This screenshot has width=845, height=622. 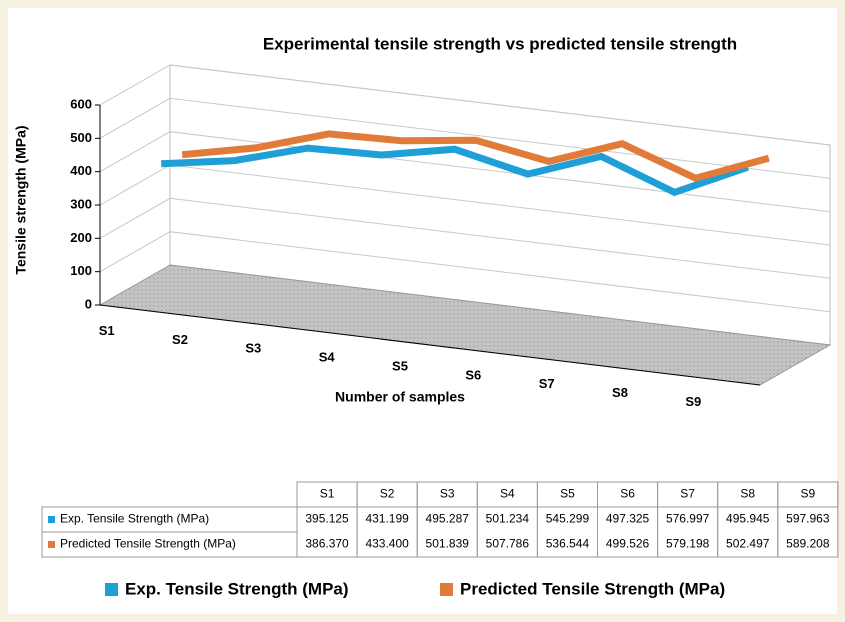 What do you see at coordinates (508, 544) in the screenshot?
I see `table-value: 507.786` at bounding box center [508, 544].